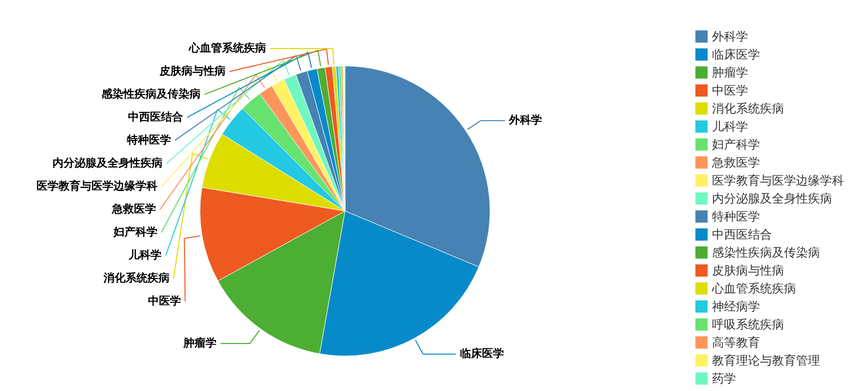  I want to click on legend-label: 中西医结合, so click(742, 235).